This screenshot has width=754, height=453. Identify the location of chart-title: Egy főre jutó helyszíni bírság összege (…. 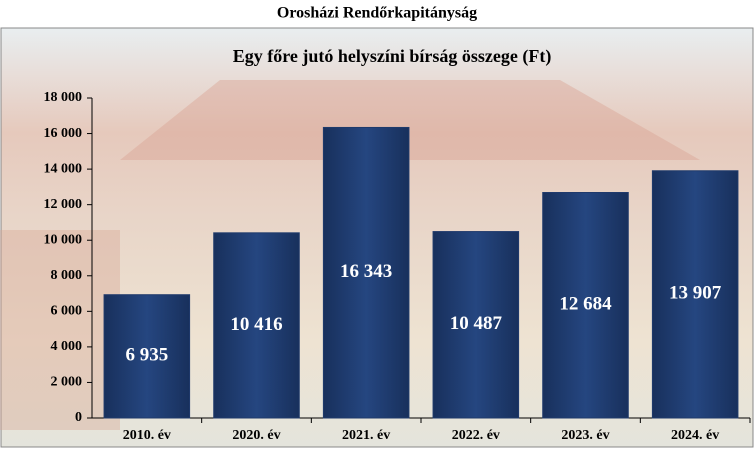
(392, 56).